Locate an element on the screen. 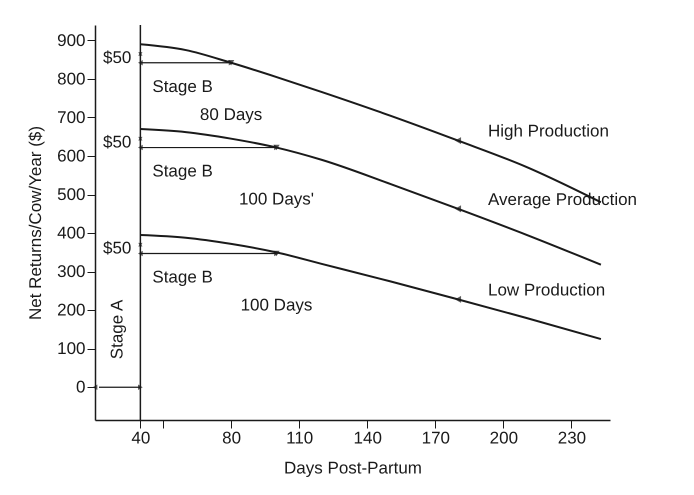 This screenshot has height=495, width=694. series-label: High Production is located at coordinates (548, 131).